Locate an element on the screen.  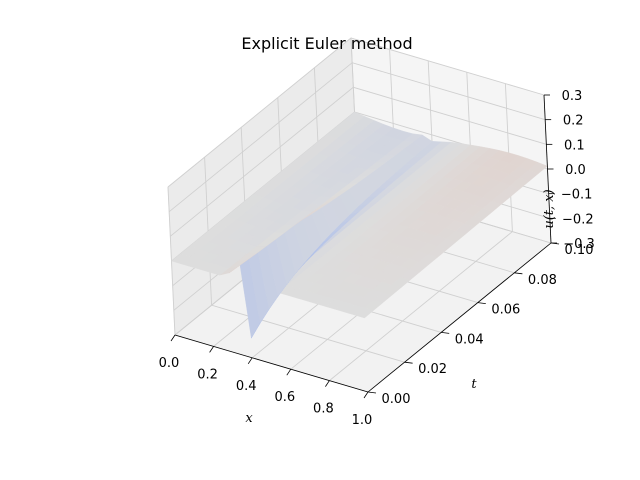
t-tick-label: 0.04 is located at coordinates (469, 339).